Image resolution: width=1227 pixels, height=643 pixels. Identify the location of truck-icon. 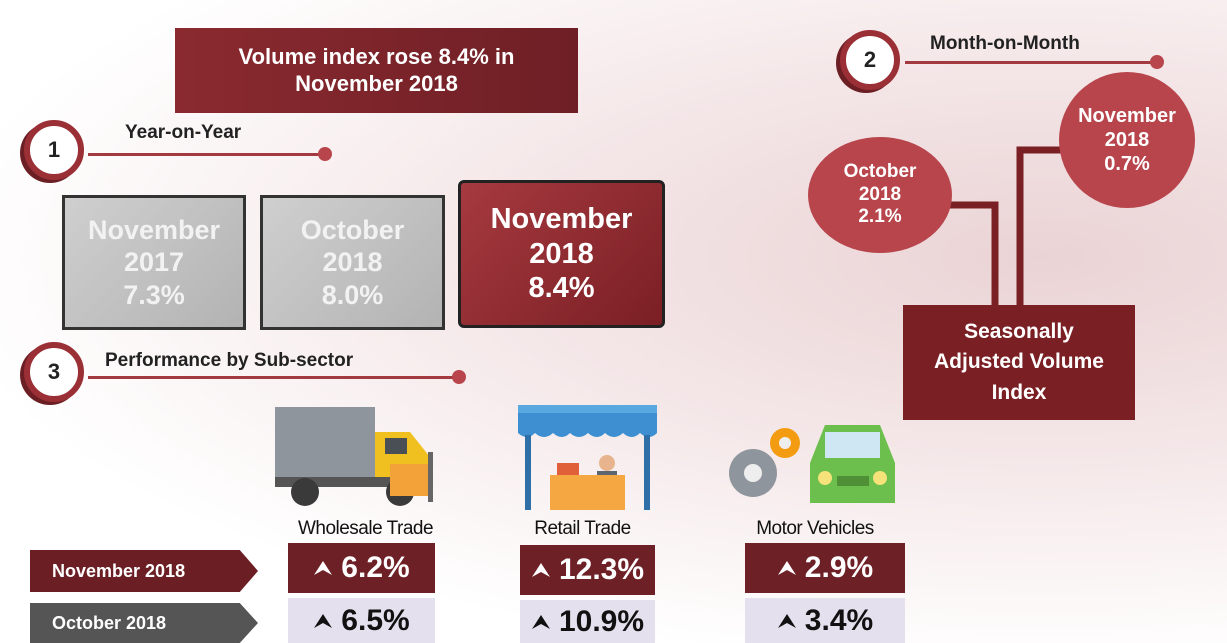
(354, 456).